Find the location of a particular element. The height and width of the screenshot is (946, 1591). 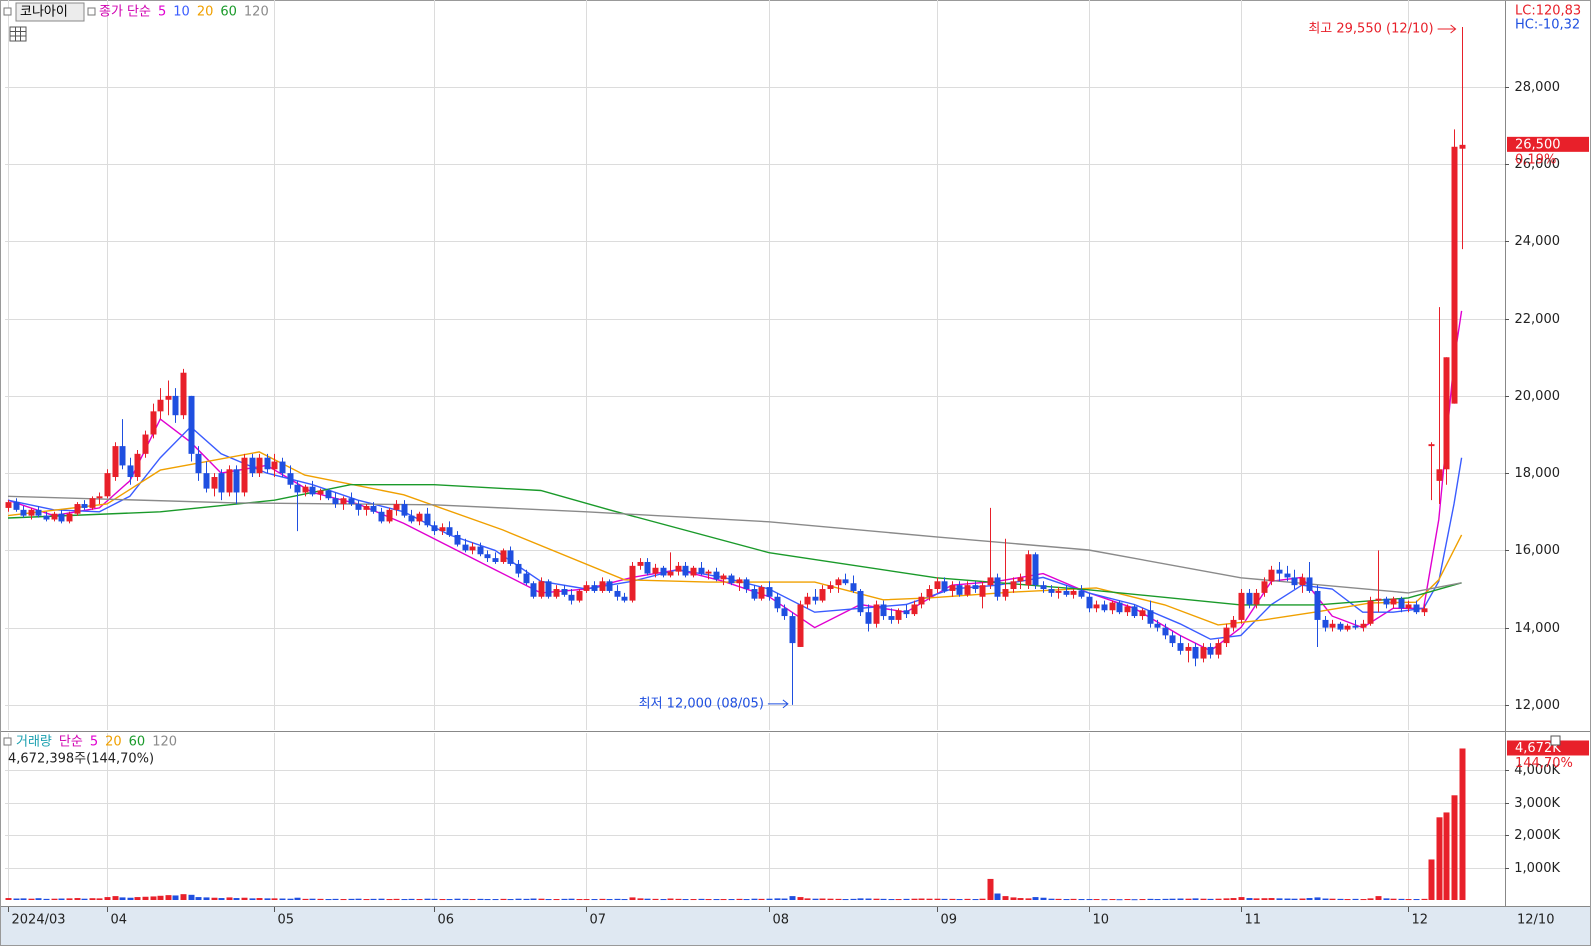

close-icon is located at coordinates (1555, 740).